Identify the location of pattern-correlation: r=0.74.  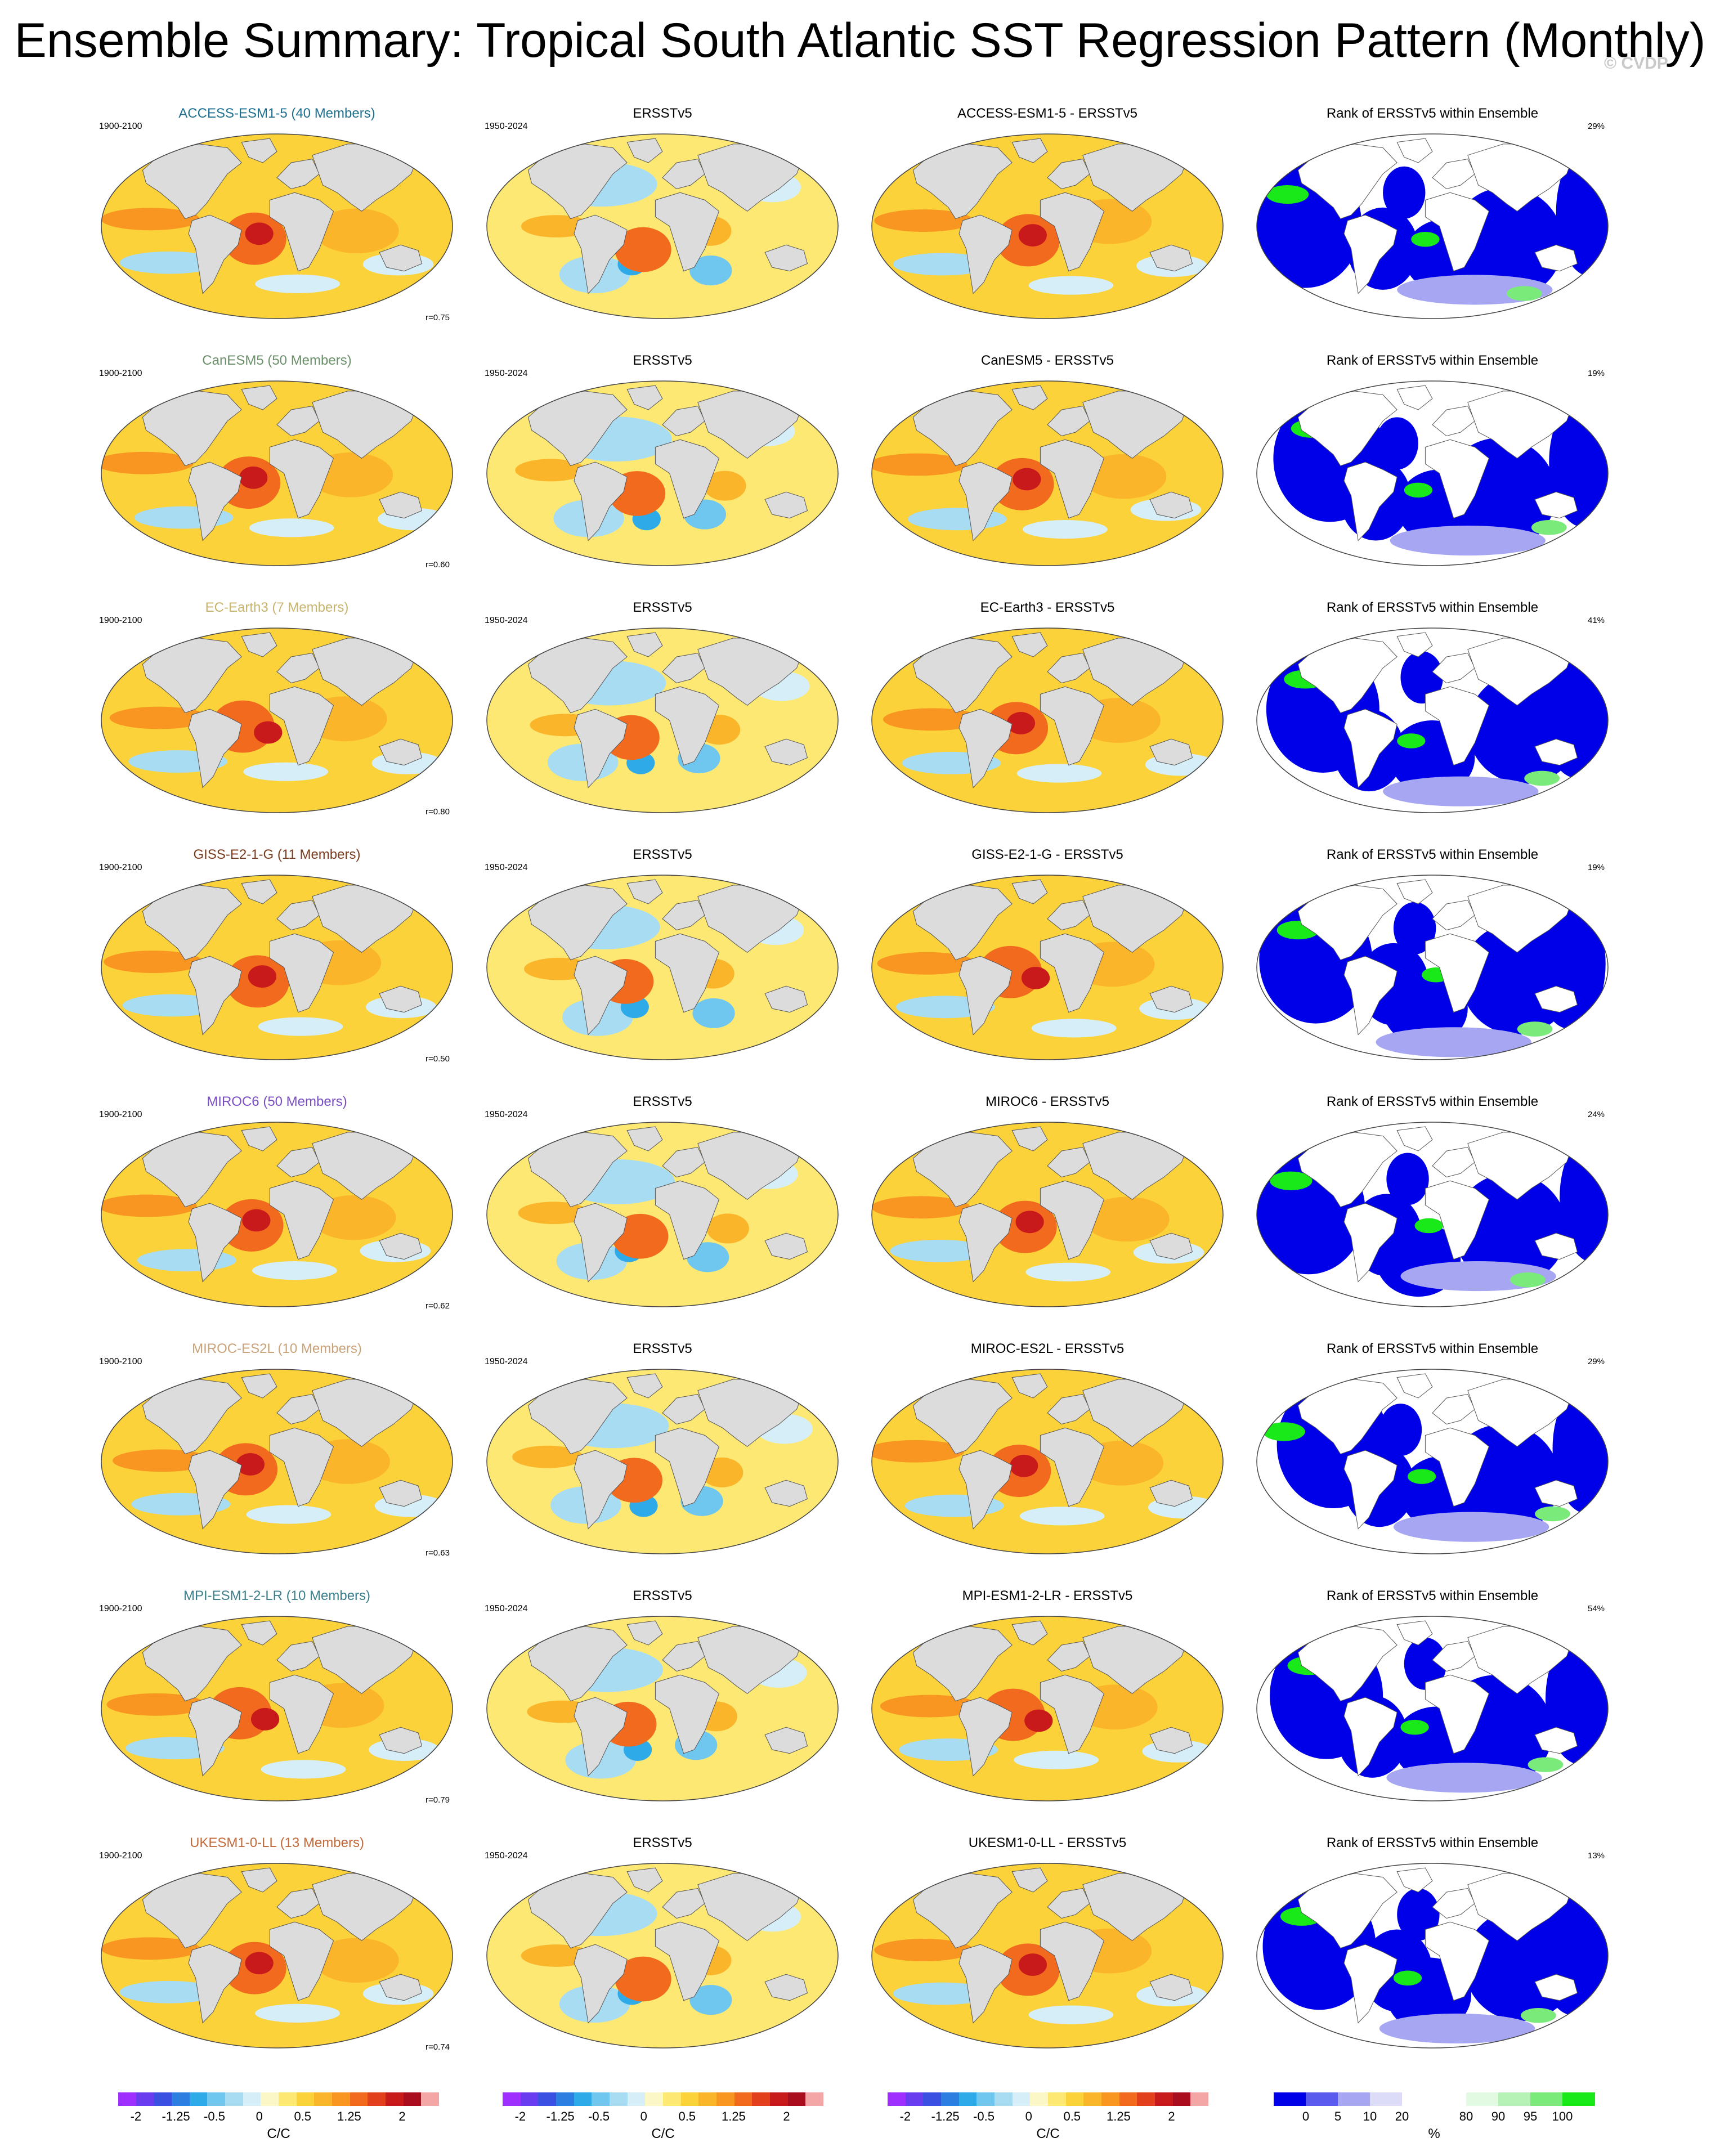
(437, 2047).